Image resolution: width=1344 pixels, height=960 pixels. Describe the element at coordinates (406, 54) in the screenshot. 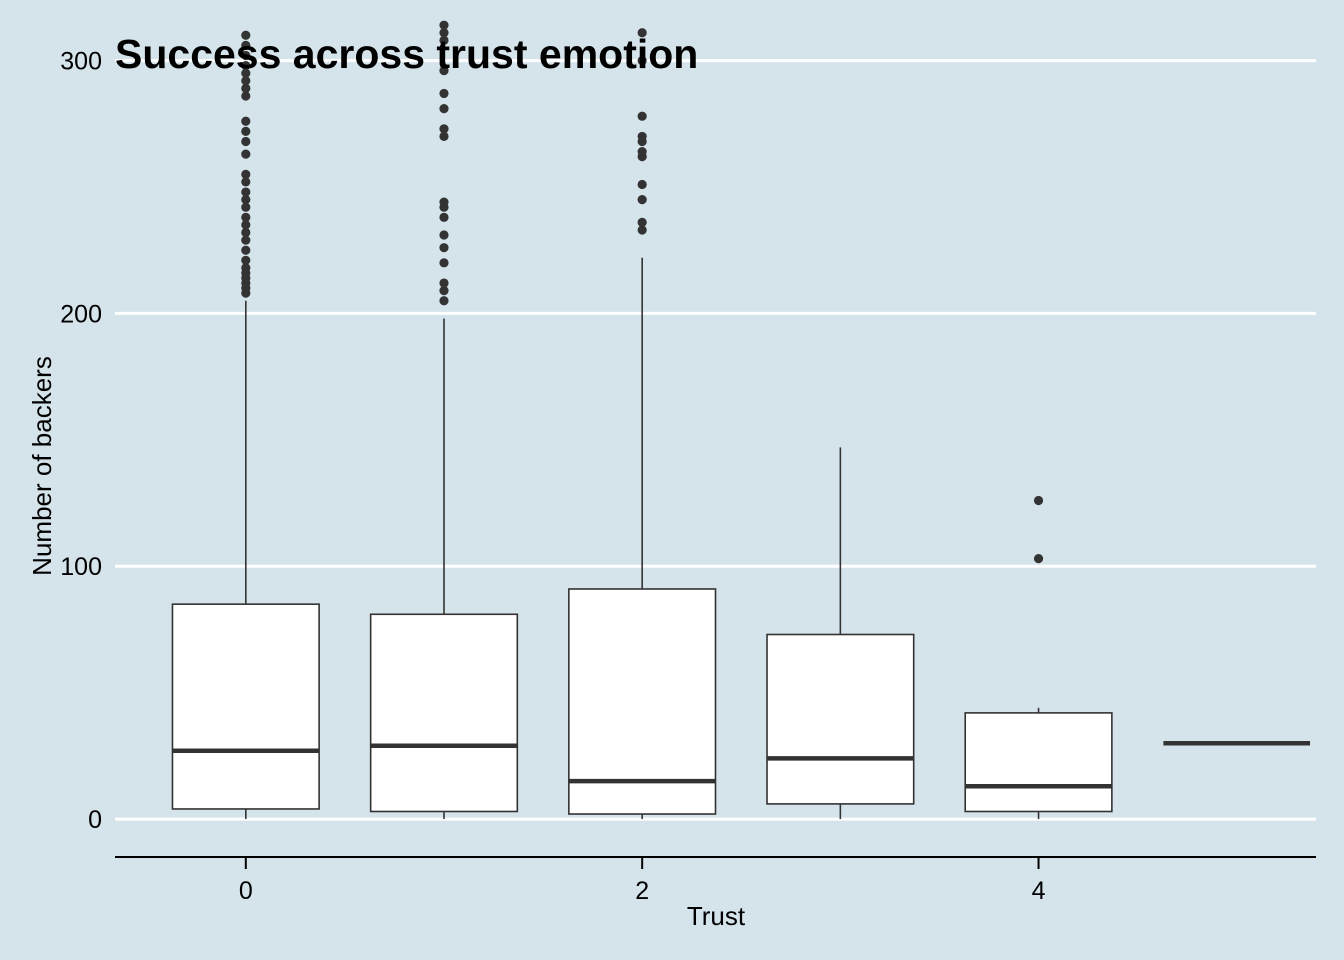

I see `chart-title: Success across trust emotion` at that location.